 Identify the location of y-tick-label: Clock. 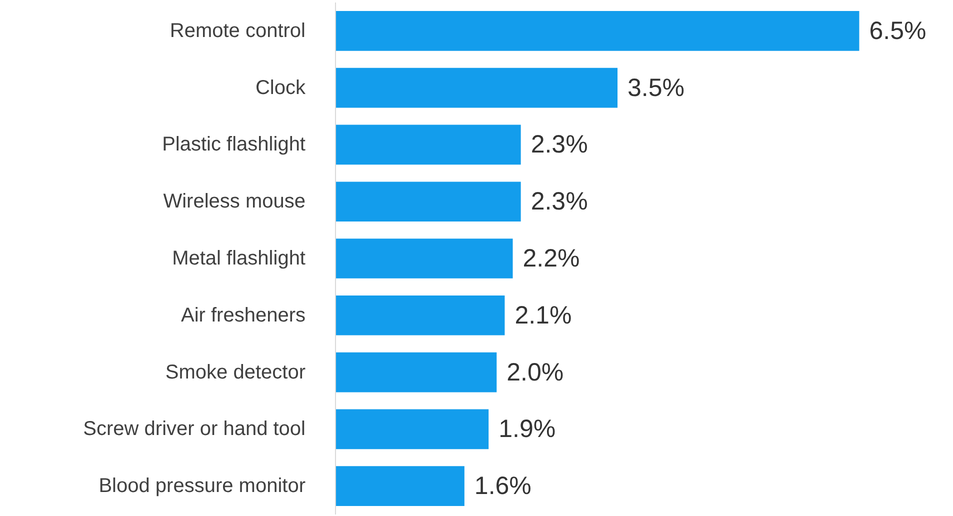
(280, 87).